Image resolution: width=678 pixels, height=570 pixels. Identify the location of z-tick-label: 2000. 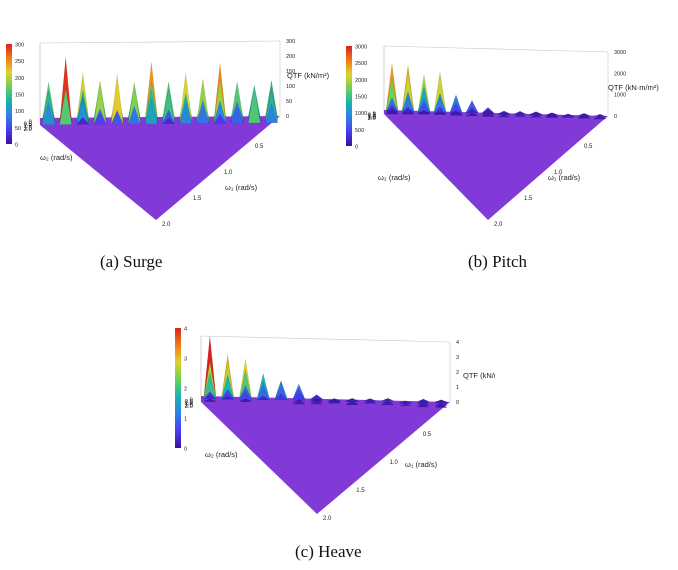
(620, 74).